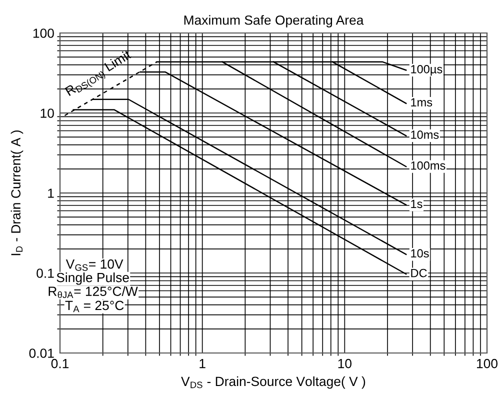 The height and width of the screenshot is (400, 503). I want to click on y-tick-label: 0.01, so click(41, 353).